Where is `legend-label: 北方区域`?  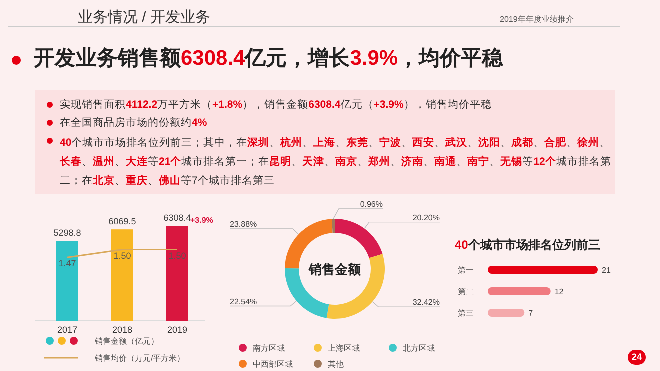 legend-label: 北方区域 is located at coordinates (419, 348).